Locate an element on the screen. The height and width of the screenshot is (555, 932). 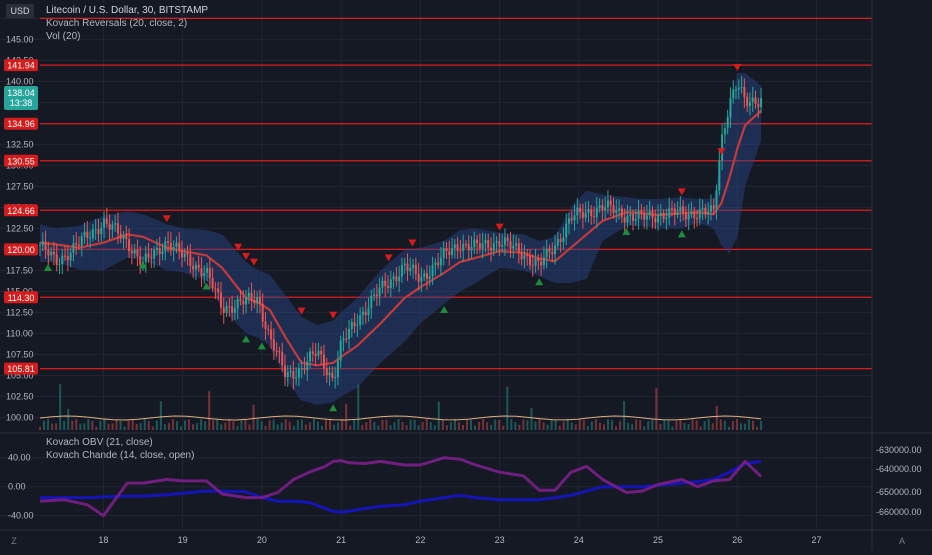
currency-badge is located at coordinates (20, 11).